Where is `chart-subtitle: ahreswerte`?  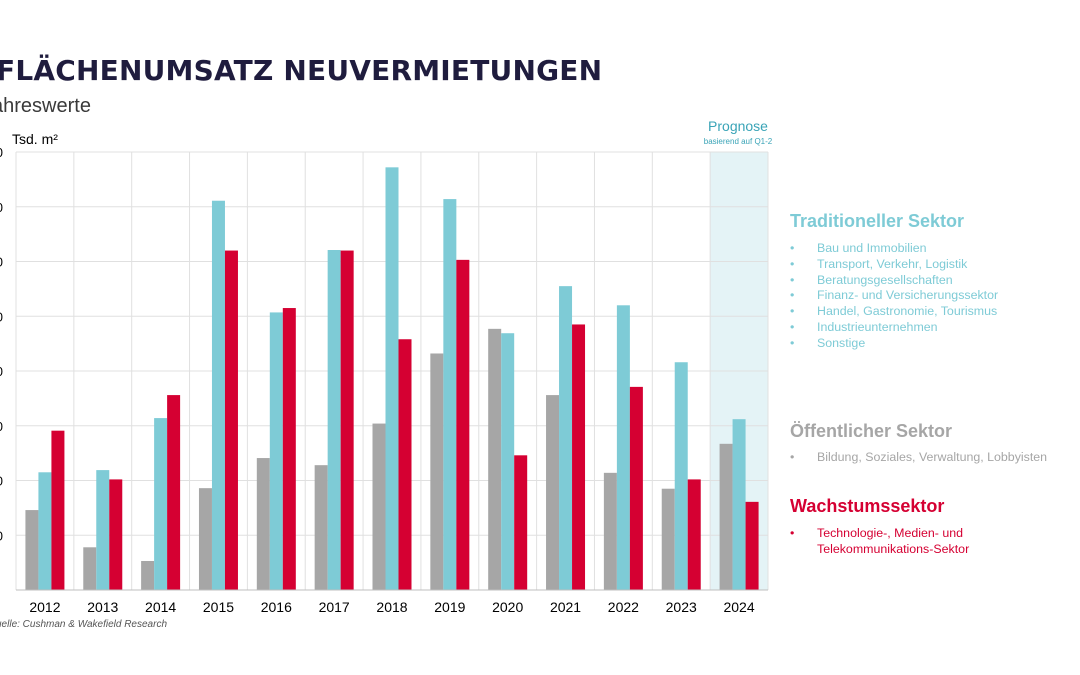
chart-subtitle: ahreswerte is located at coordinates (45, 106).